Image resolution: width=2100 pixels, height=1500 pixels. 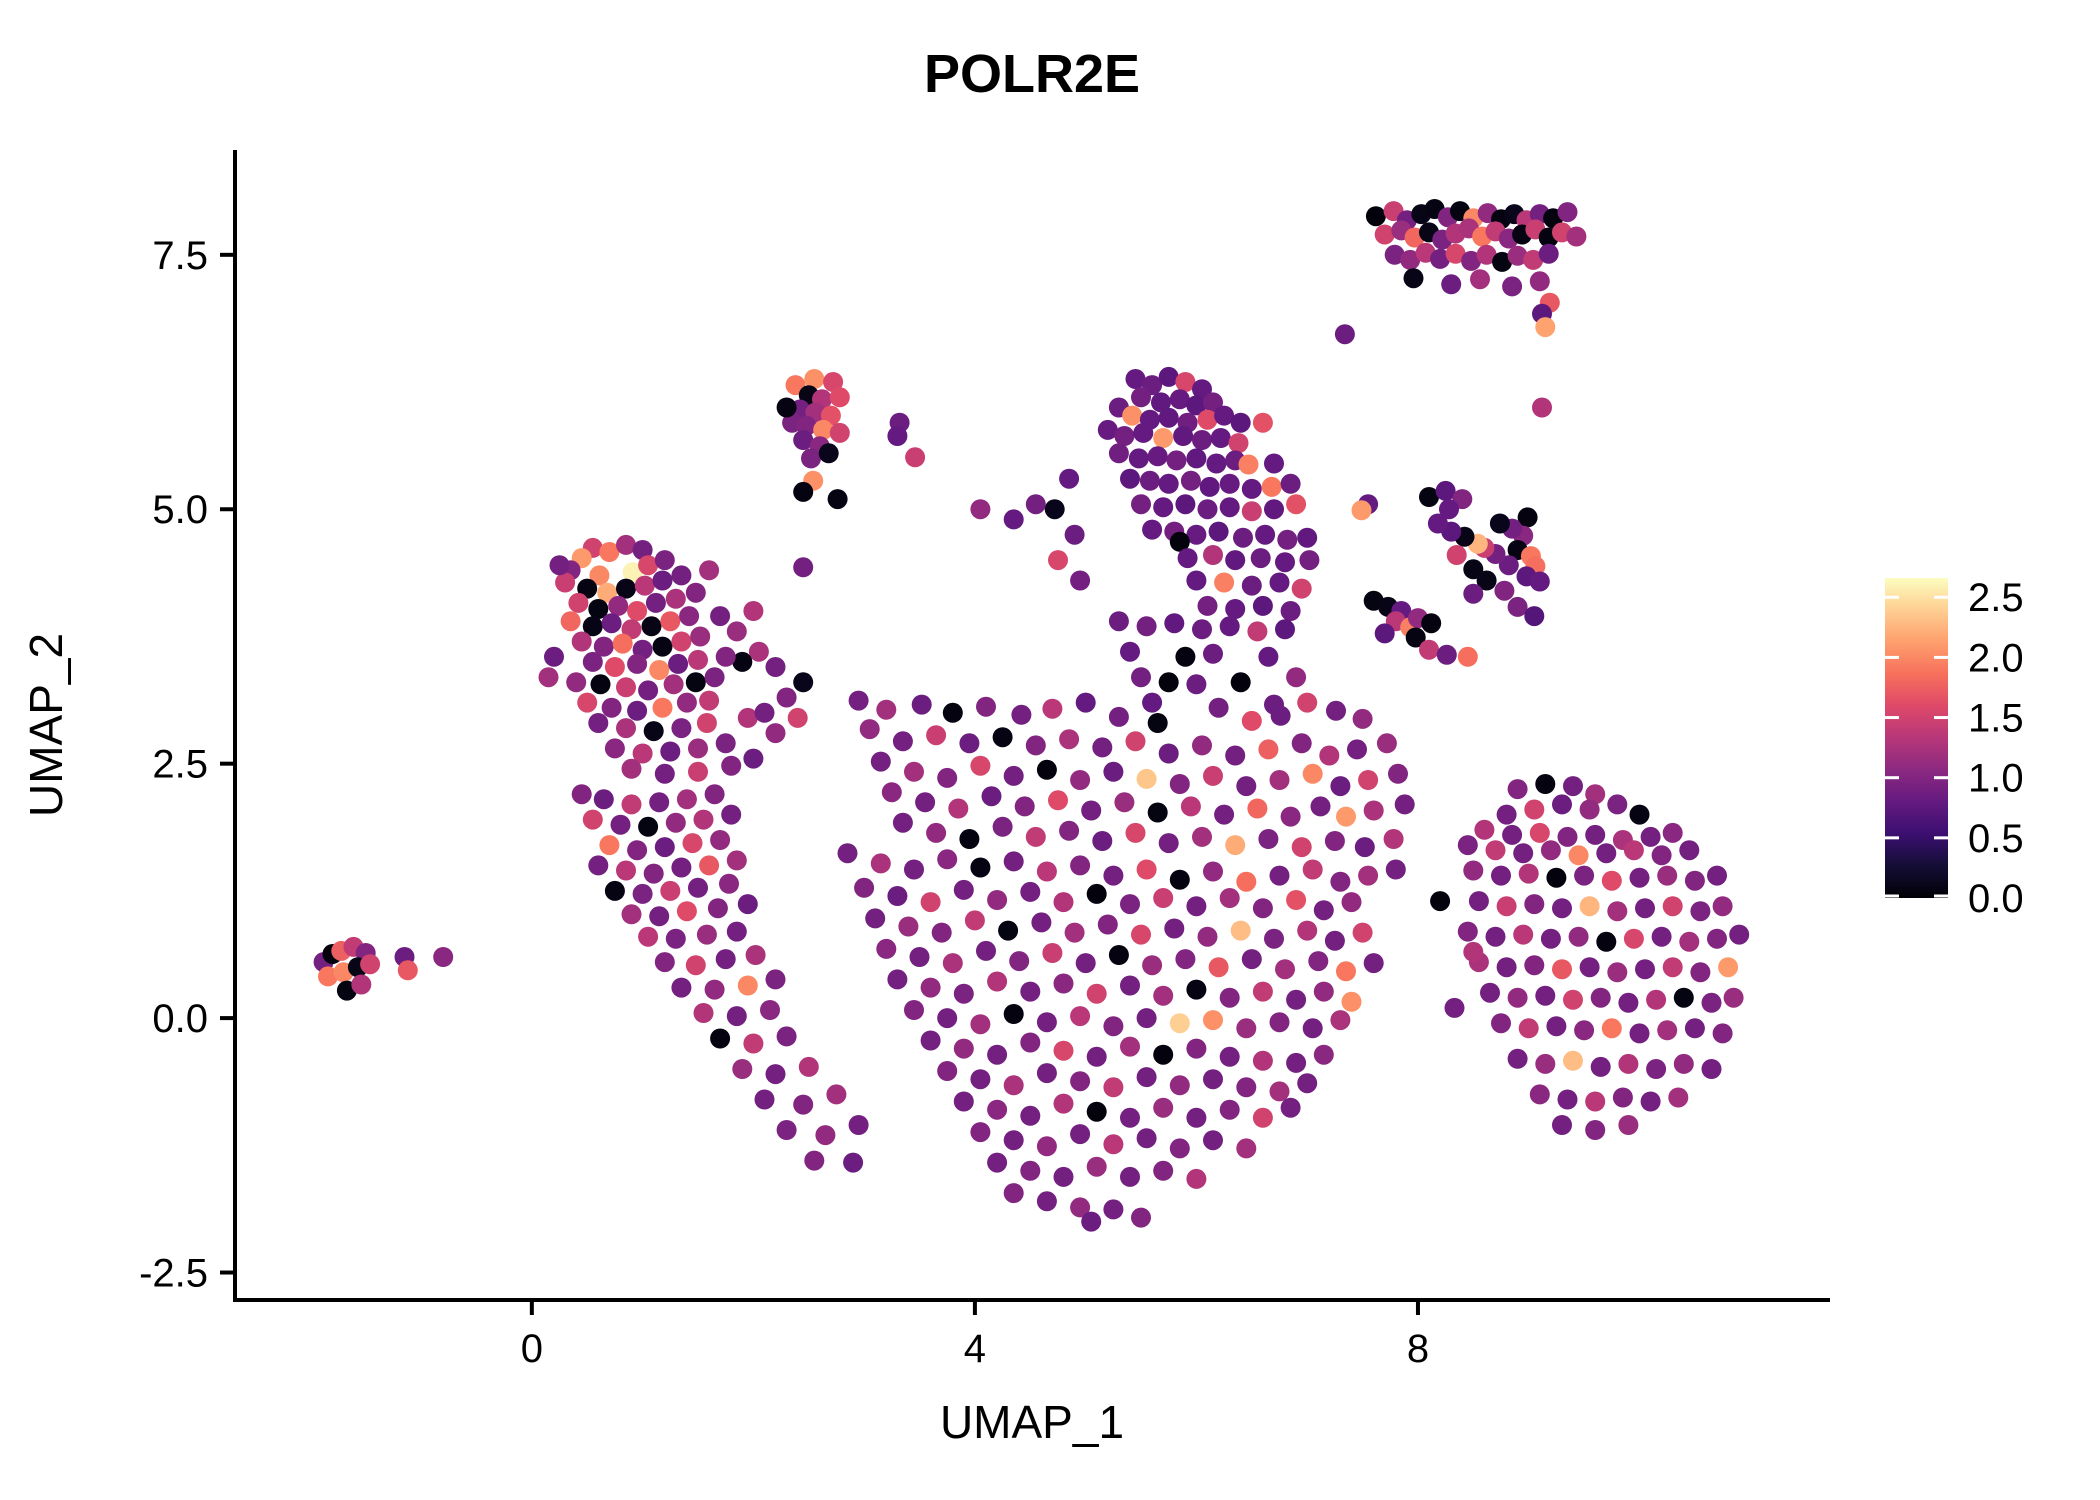 What do you see at coordinates (975, 1335) in the screenshot?
I see `x-axis-ticks: 0 4 8` at bounding box center [975, 1335].